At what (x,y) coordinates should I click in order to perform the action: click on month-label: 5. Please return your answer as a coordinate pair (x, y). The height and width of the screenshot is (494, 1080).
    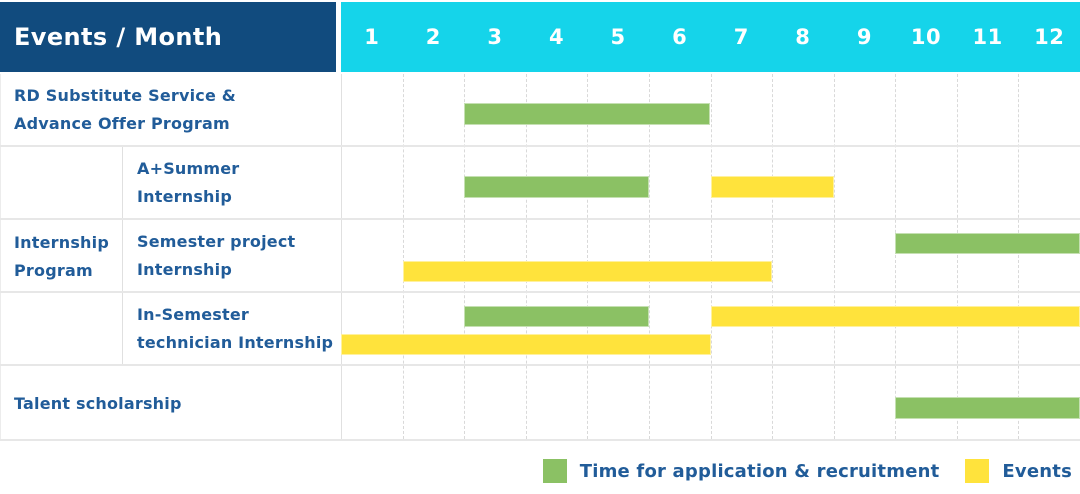
    Looking at the image, I should click on (618, 37).